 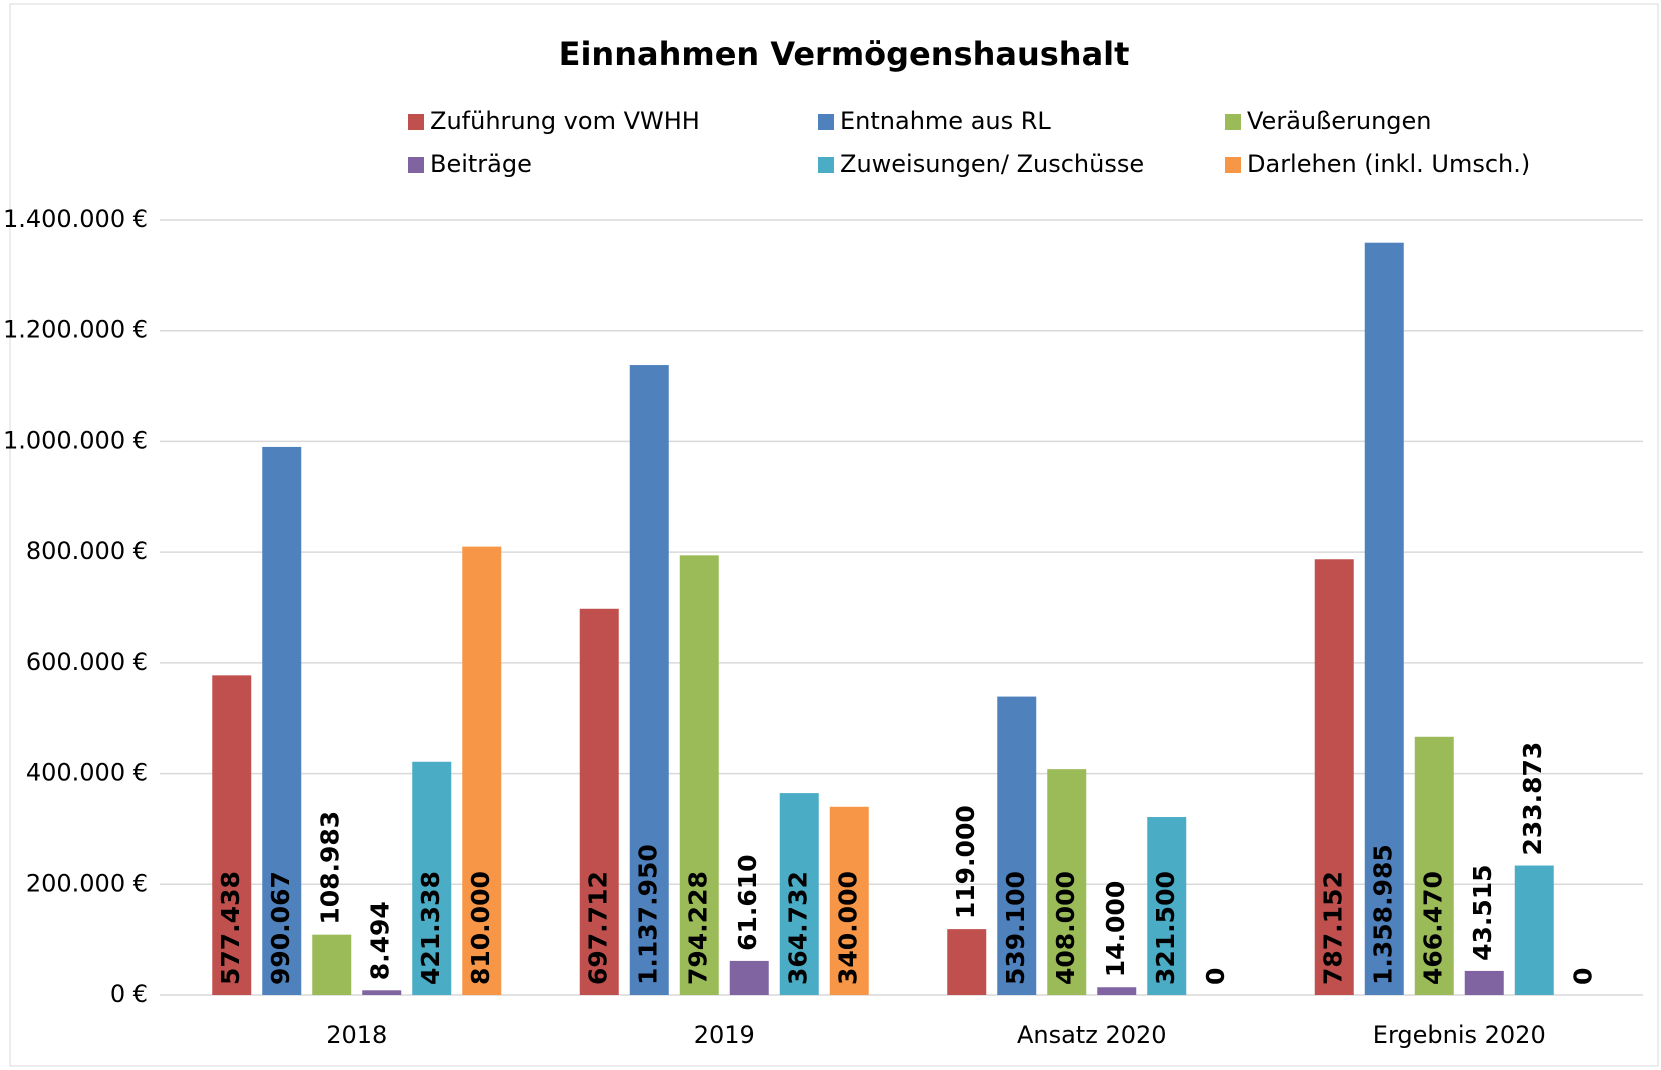 I want to click on value-label: 321.500, so click(x=1165, y=928).